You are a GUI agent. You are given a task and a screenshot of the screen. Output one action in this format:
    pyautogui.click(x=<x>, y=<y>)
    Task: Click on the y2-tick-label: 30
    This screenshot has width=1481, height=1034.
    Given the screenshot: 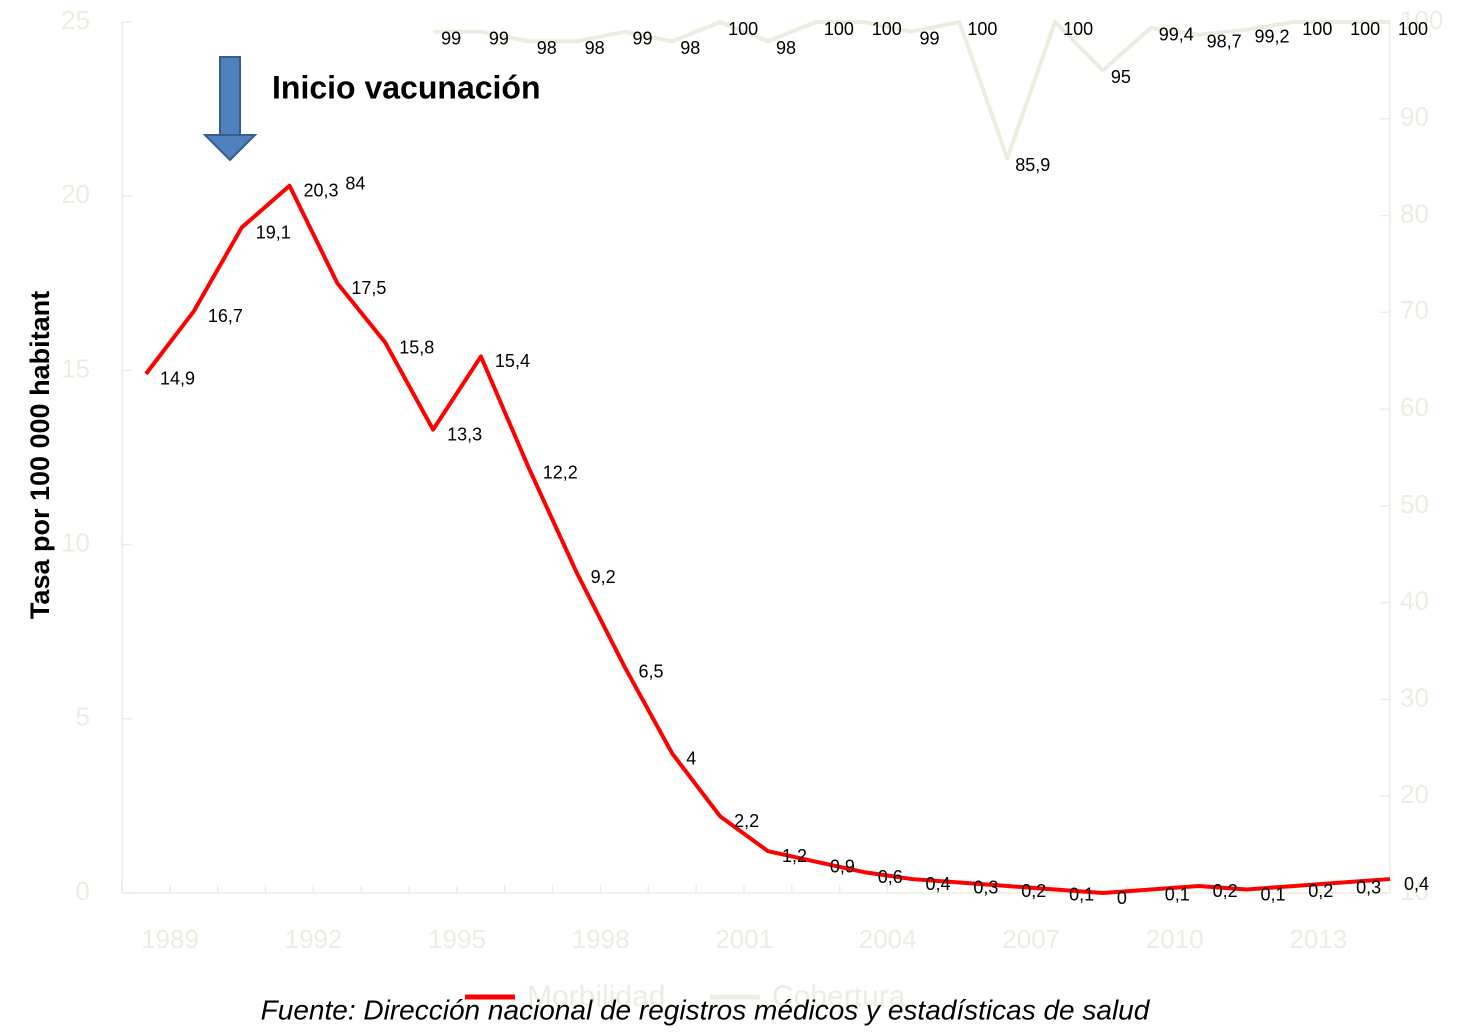 What is the action you would take?
    pyautogui.click(x=1414, y=697)
    